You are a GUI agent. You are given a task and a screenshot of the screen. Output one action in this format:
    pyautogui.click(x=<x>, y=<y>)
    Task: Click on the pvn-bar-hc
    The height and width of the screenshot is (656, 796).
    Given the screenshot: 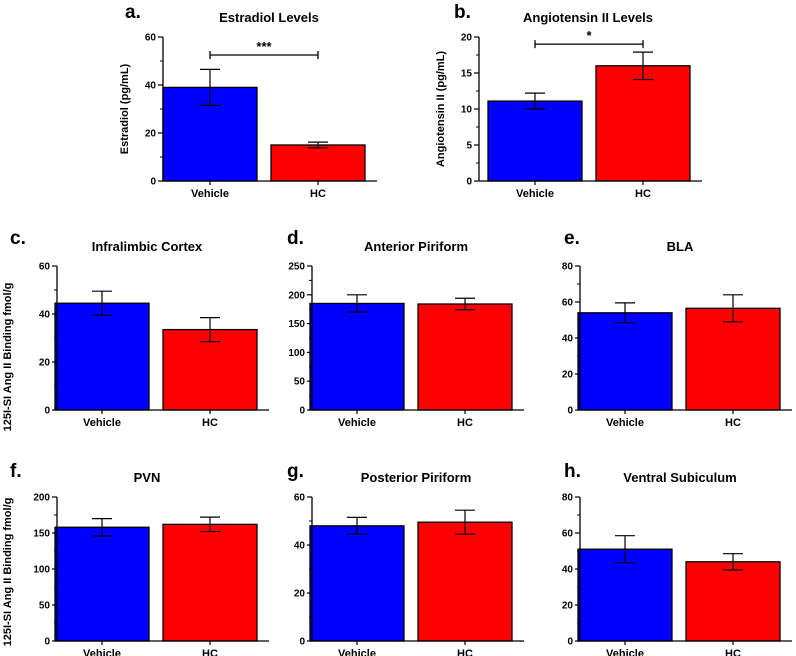 What is the action you would take?
    pyautogui.click(x=210, y=582)
    